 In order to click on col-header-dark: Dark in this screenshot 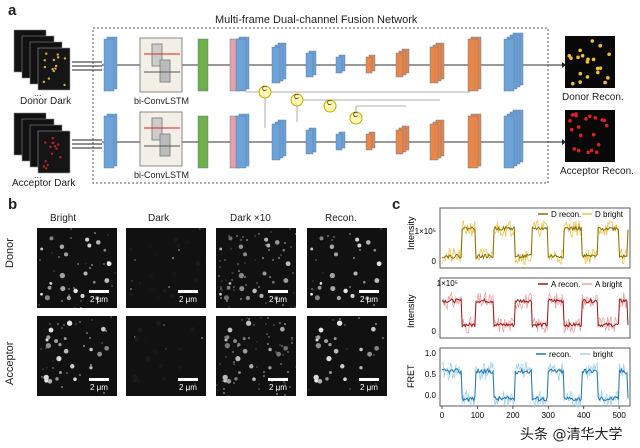, I will do `click(159, 218)`.